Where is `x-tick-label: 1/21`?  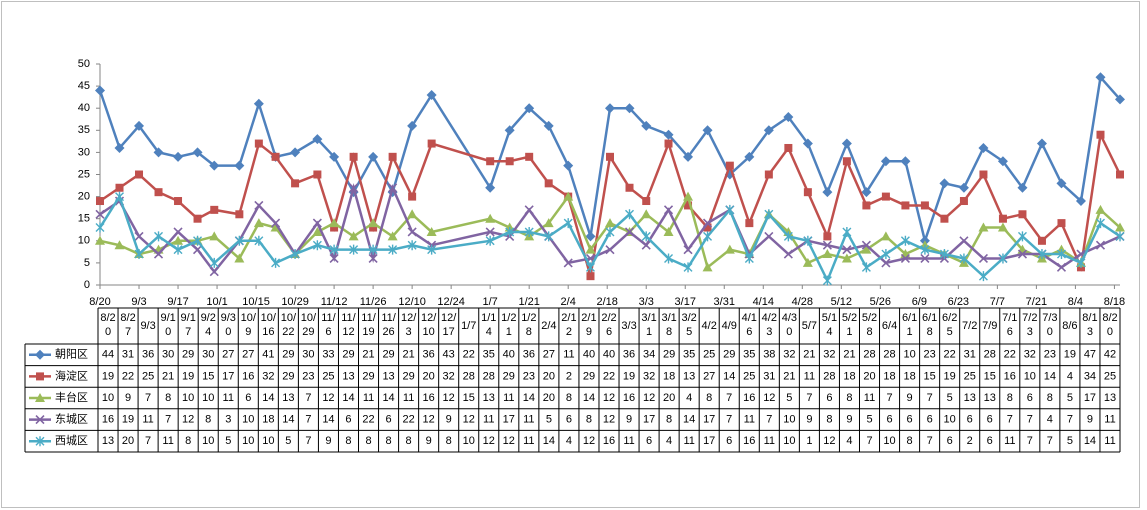
x-tick-label: 1/21 is located at coordinates (528, 302).